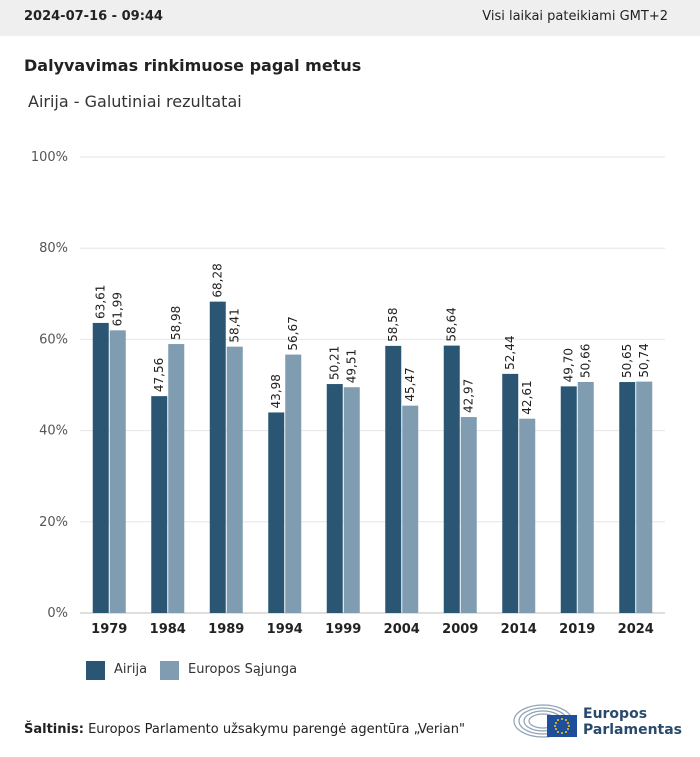 This screenshot has width=700, height=757. Describe the element at coordinates (585, 497) in the screenshot. I see `bar-eu-2019` at that location.